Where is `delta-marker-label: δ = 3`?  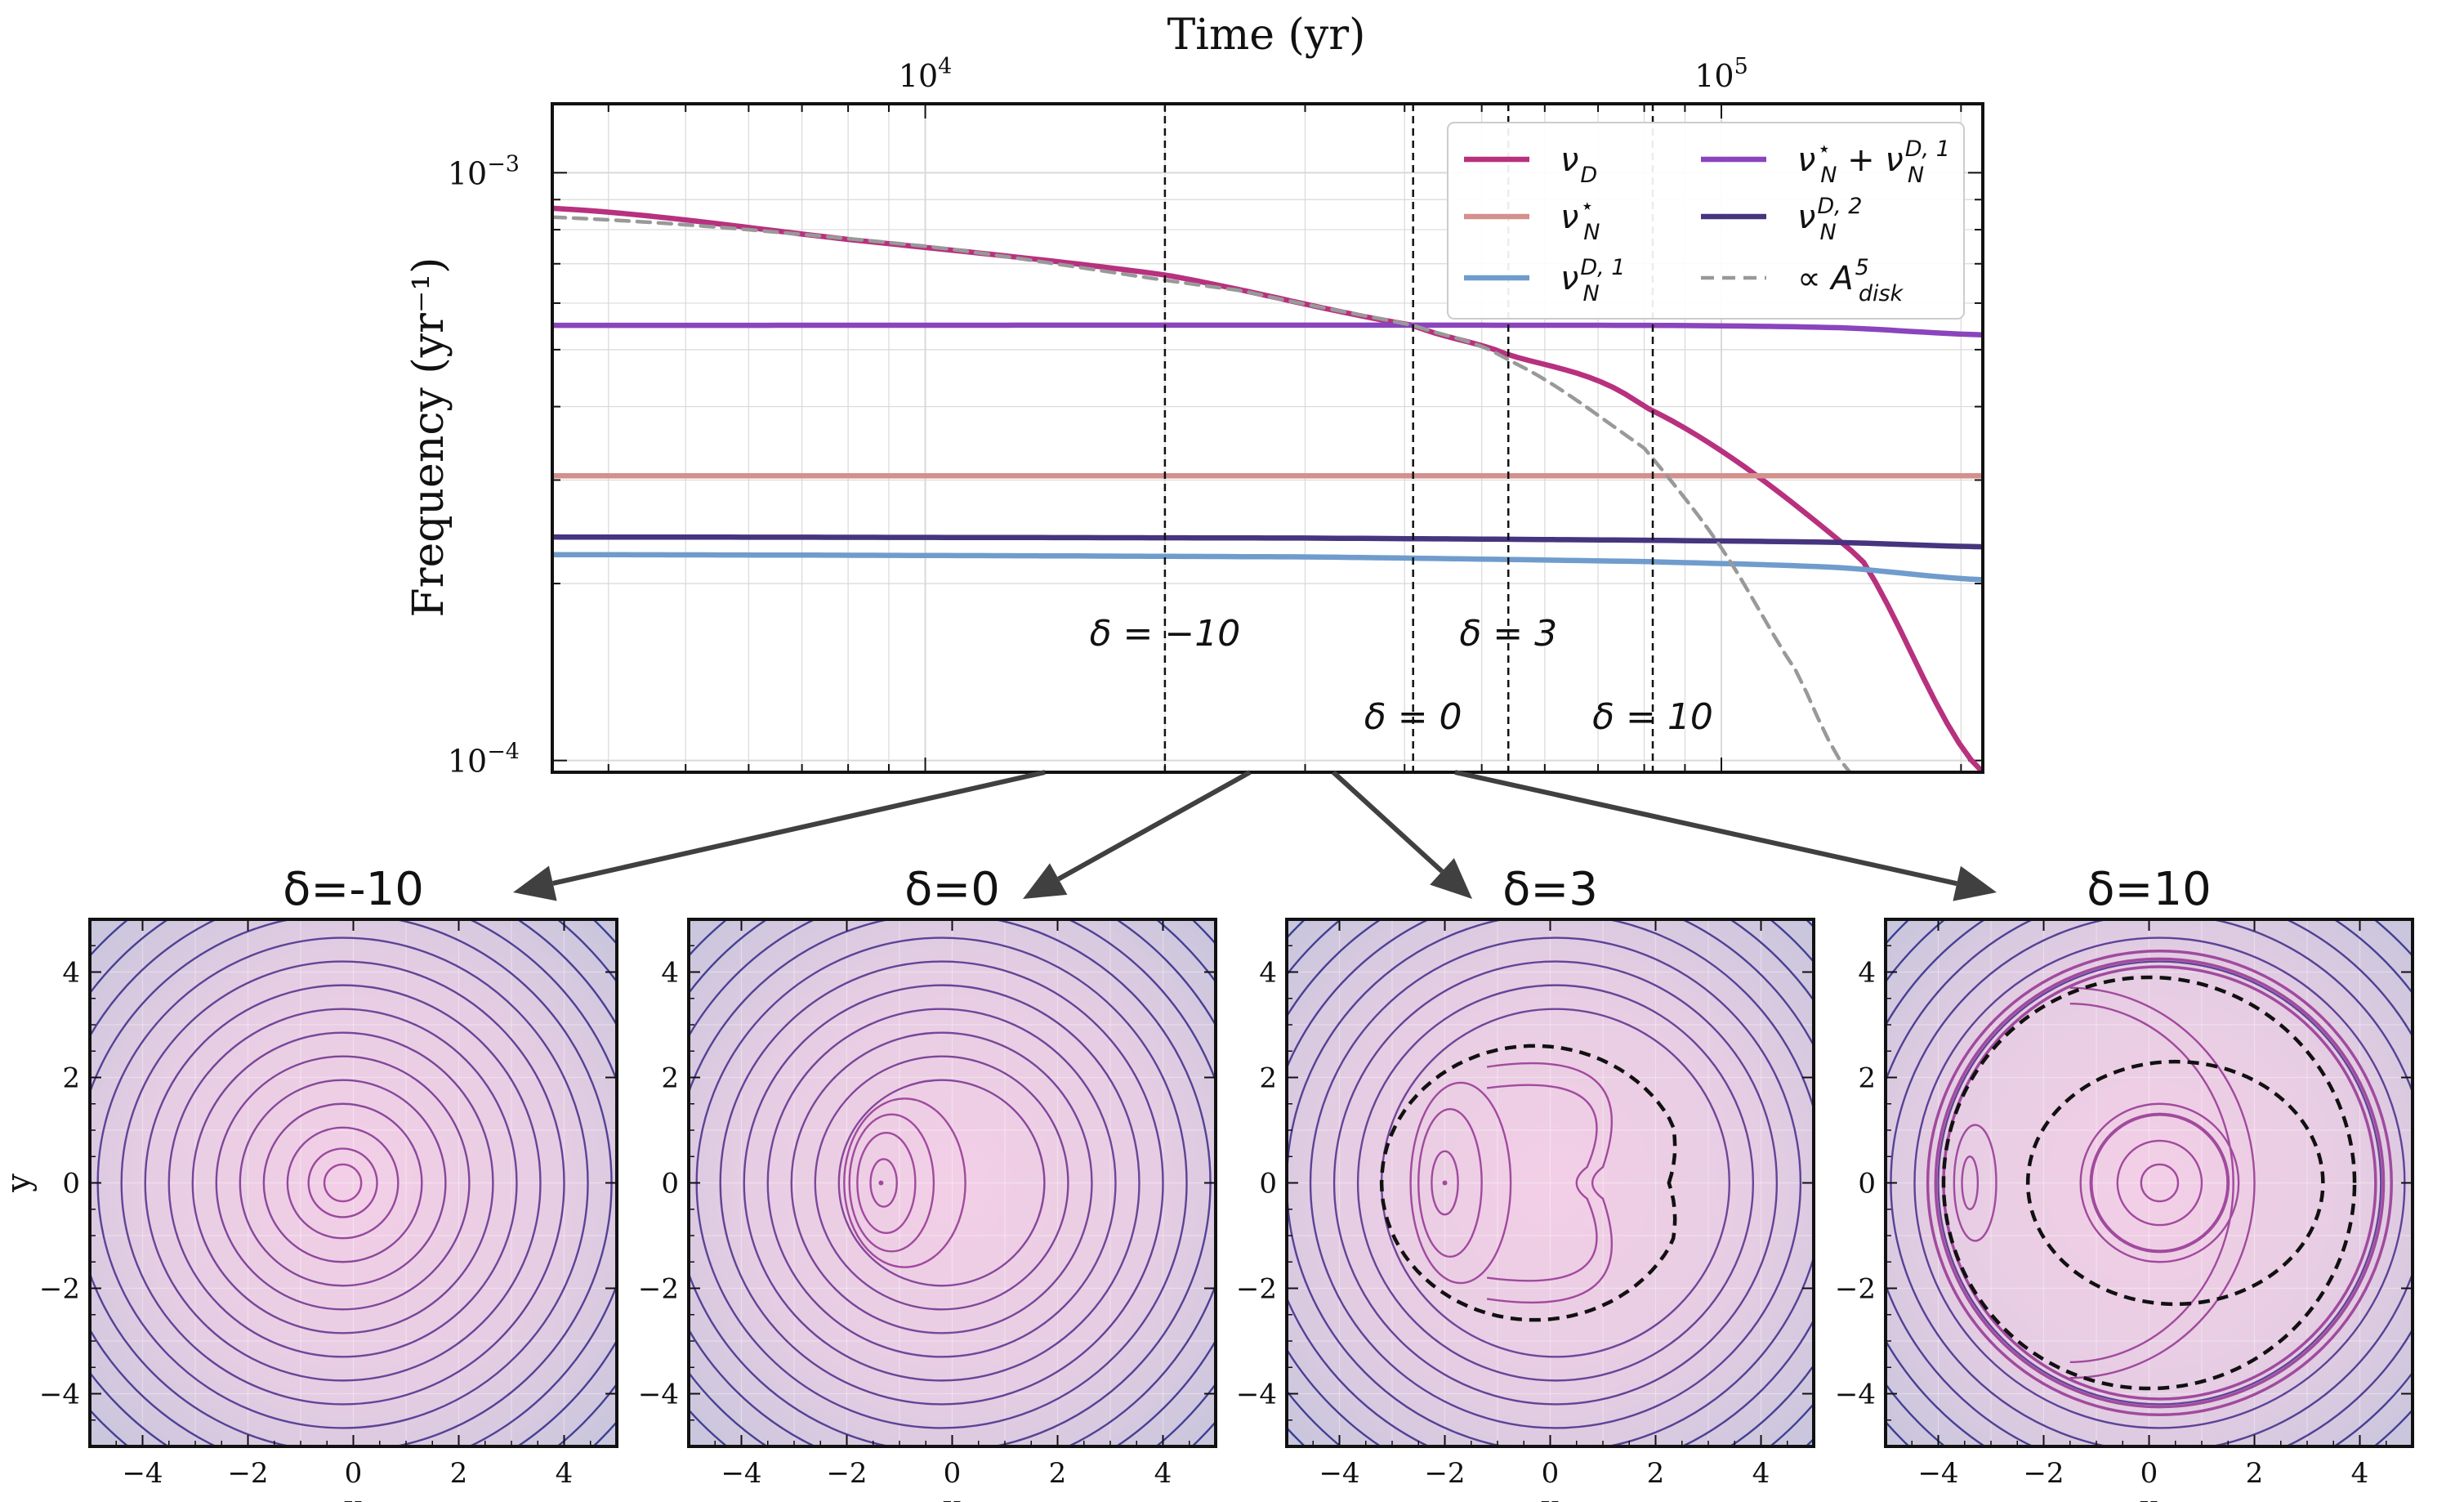 delta-marker-label: δ = 3 is located at coordinates (1508, 634).